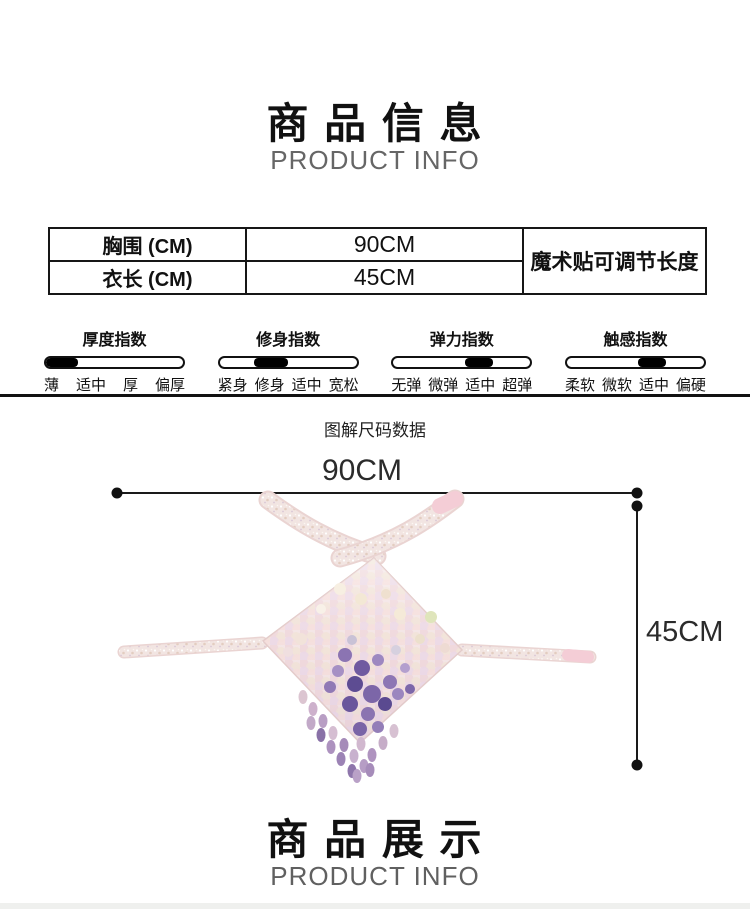  What do you see at coordinates (232, 385) in the screenshot?
I see `scale-label: 紧身` at bounding box center [232, 385].